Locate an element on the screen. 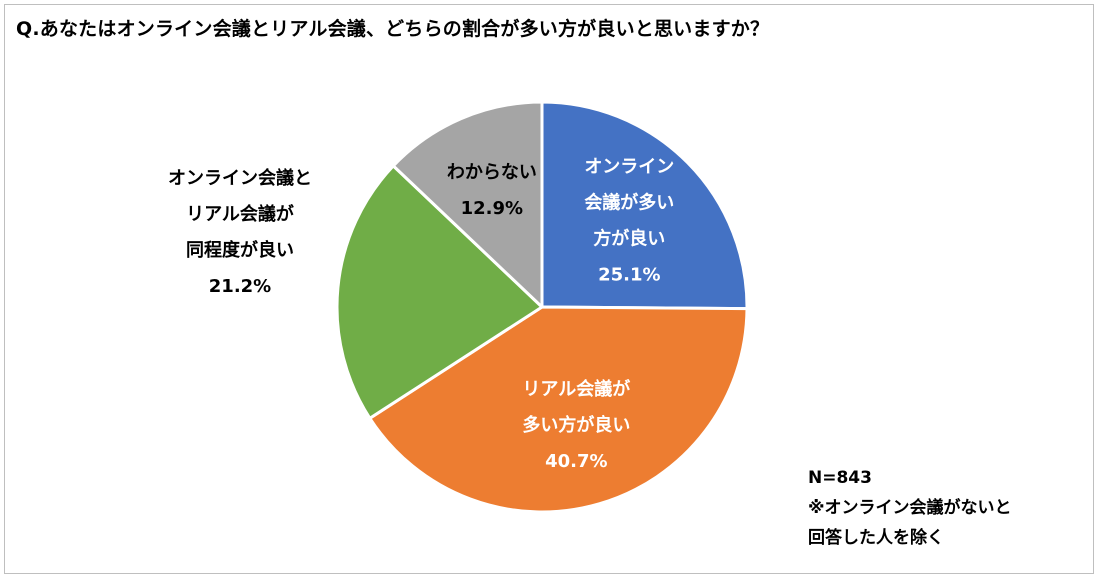  slice-category-label: 同程度が良い is located at coordinates (240, 250).